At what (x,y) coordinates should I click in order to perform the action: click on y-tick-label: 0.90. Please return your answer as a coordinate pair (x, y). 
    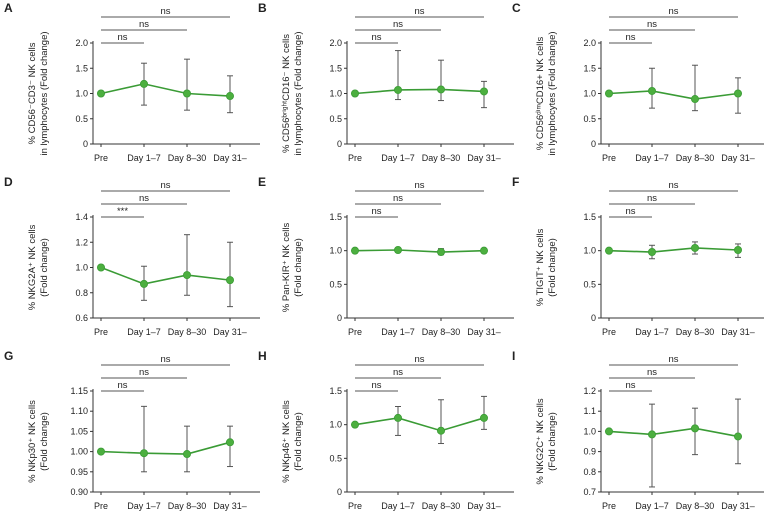
    Looking at the image, I should click on (79, 492).